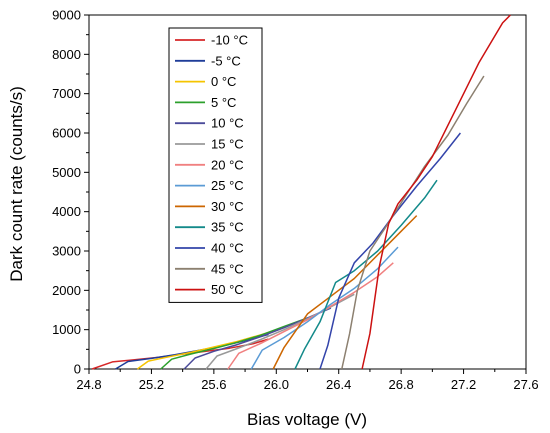 This screenshot has height=433, width=550. What do you see at coordinates (66, 15) in the screenshot?
I see `y-tick-label: 9000` at bounding box center [66, 15].